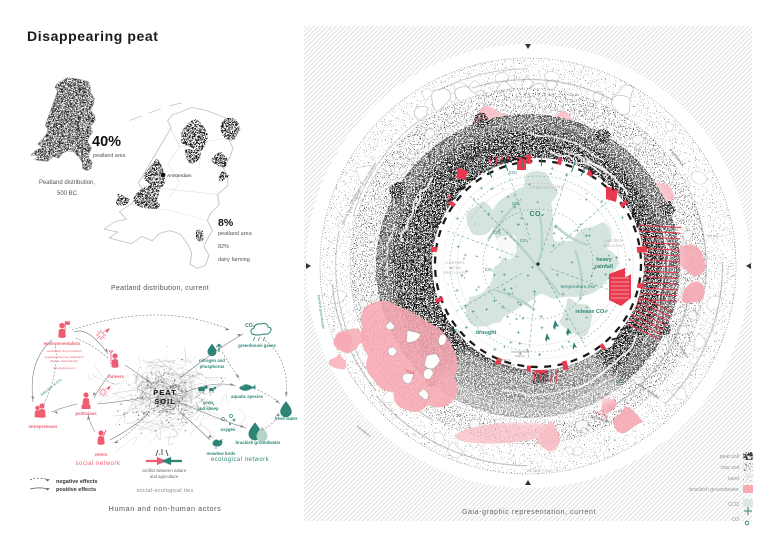  I want to click on svg-text: Peatland distribution,, so click(67, 183).